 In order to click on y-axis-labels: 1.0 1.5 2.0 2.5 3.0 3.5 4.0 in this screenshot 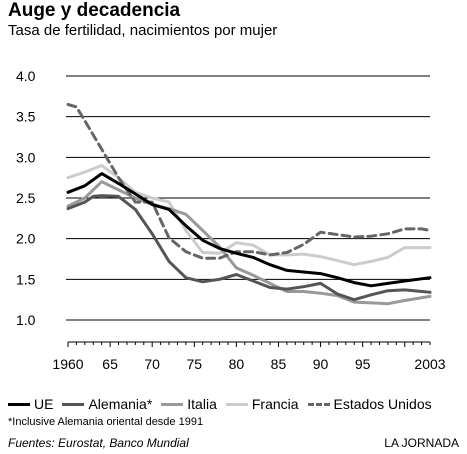, I will do `click(26, 198)`.